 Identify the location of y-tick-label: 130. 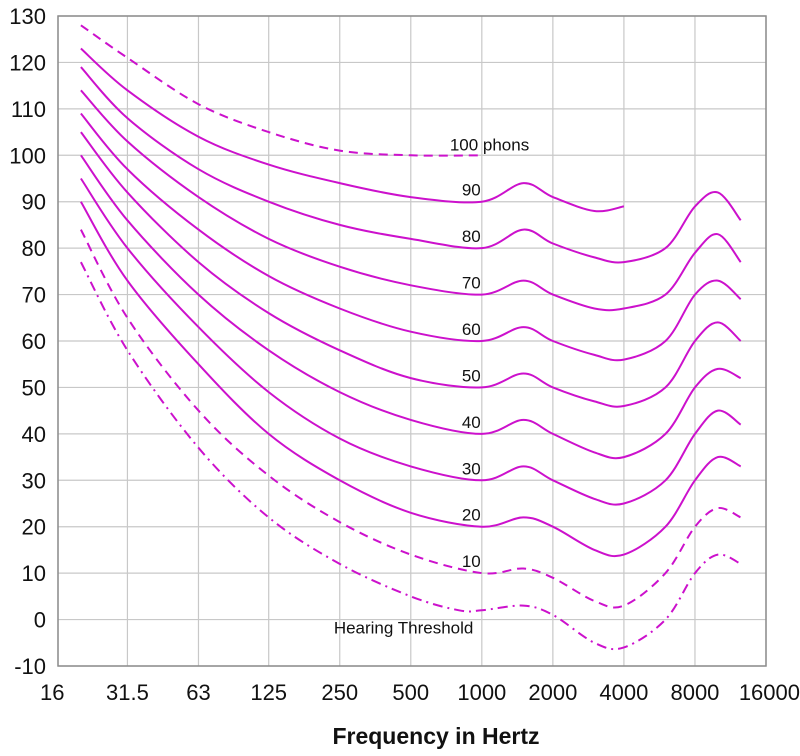
(27, 16).